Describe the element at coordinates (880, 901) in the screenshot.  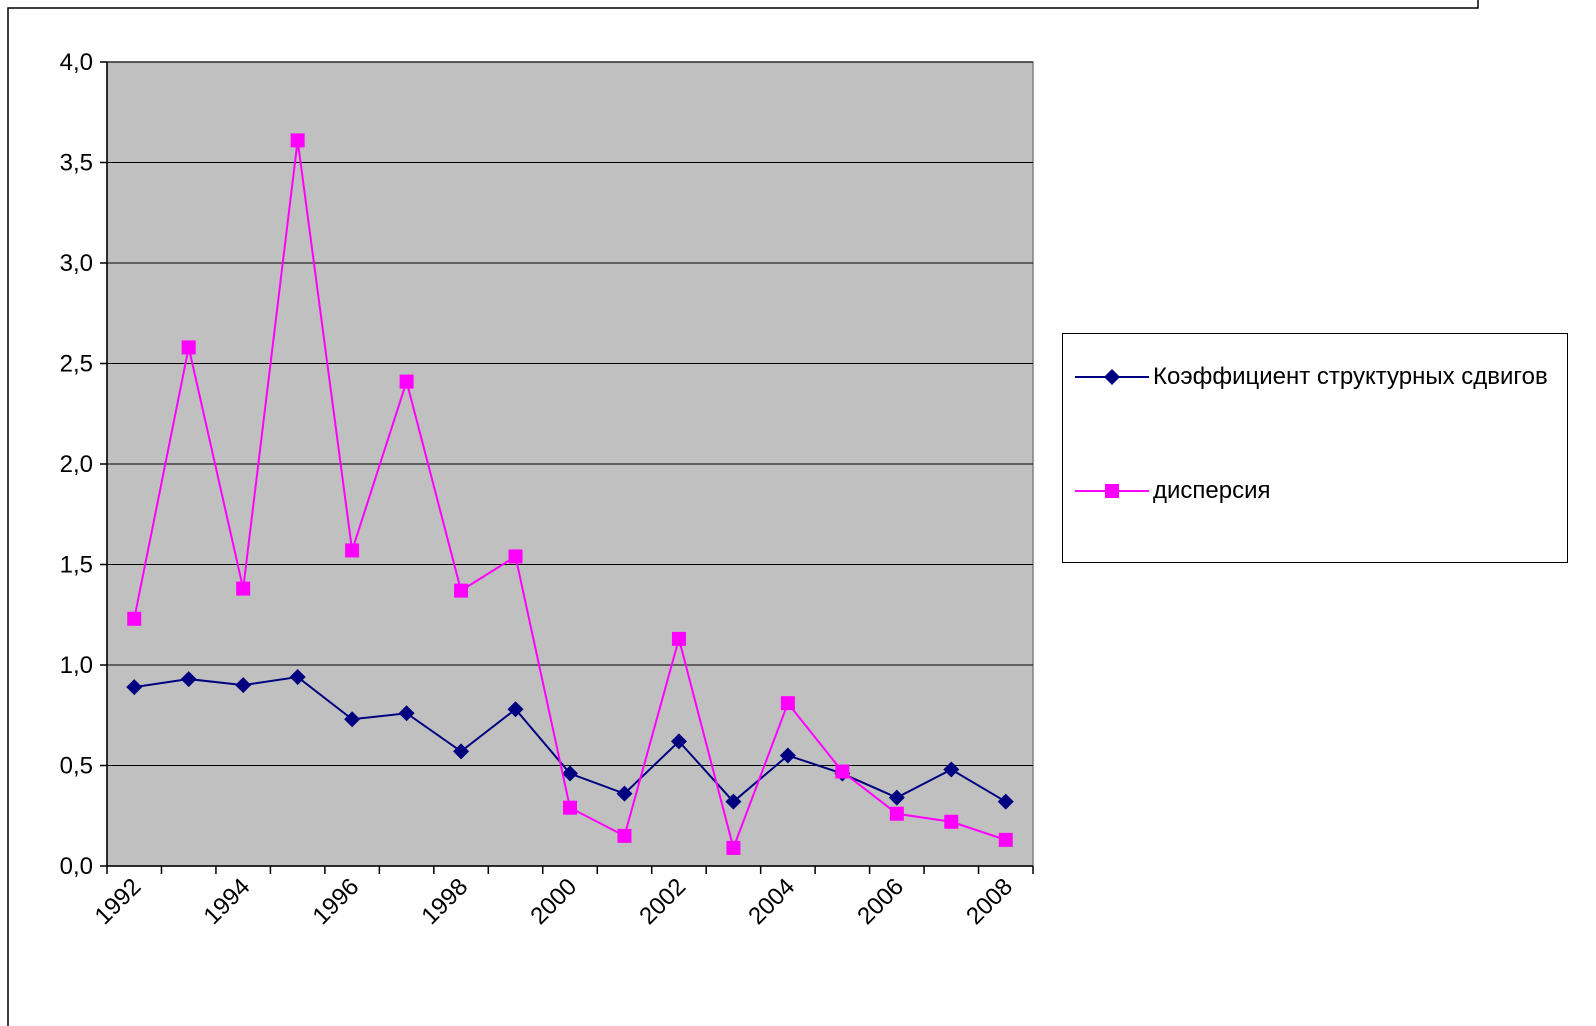
I see `x-tick-label: 2006` at that location.